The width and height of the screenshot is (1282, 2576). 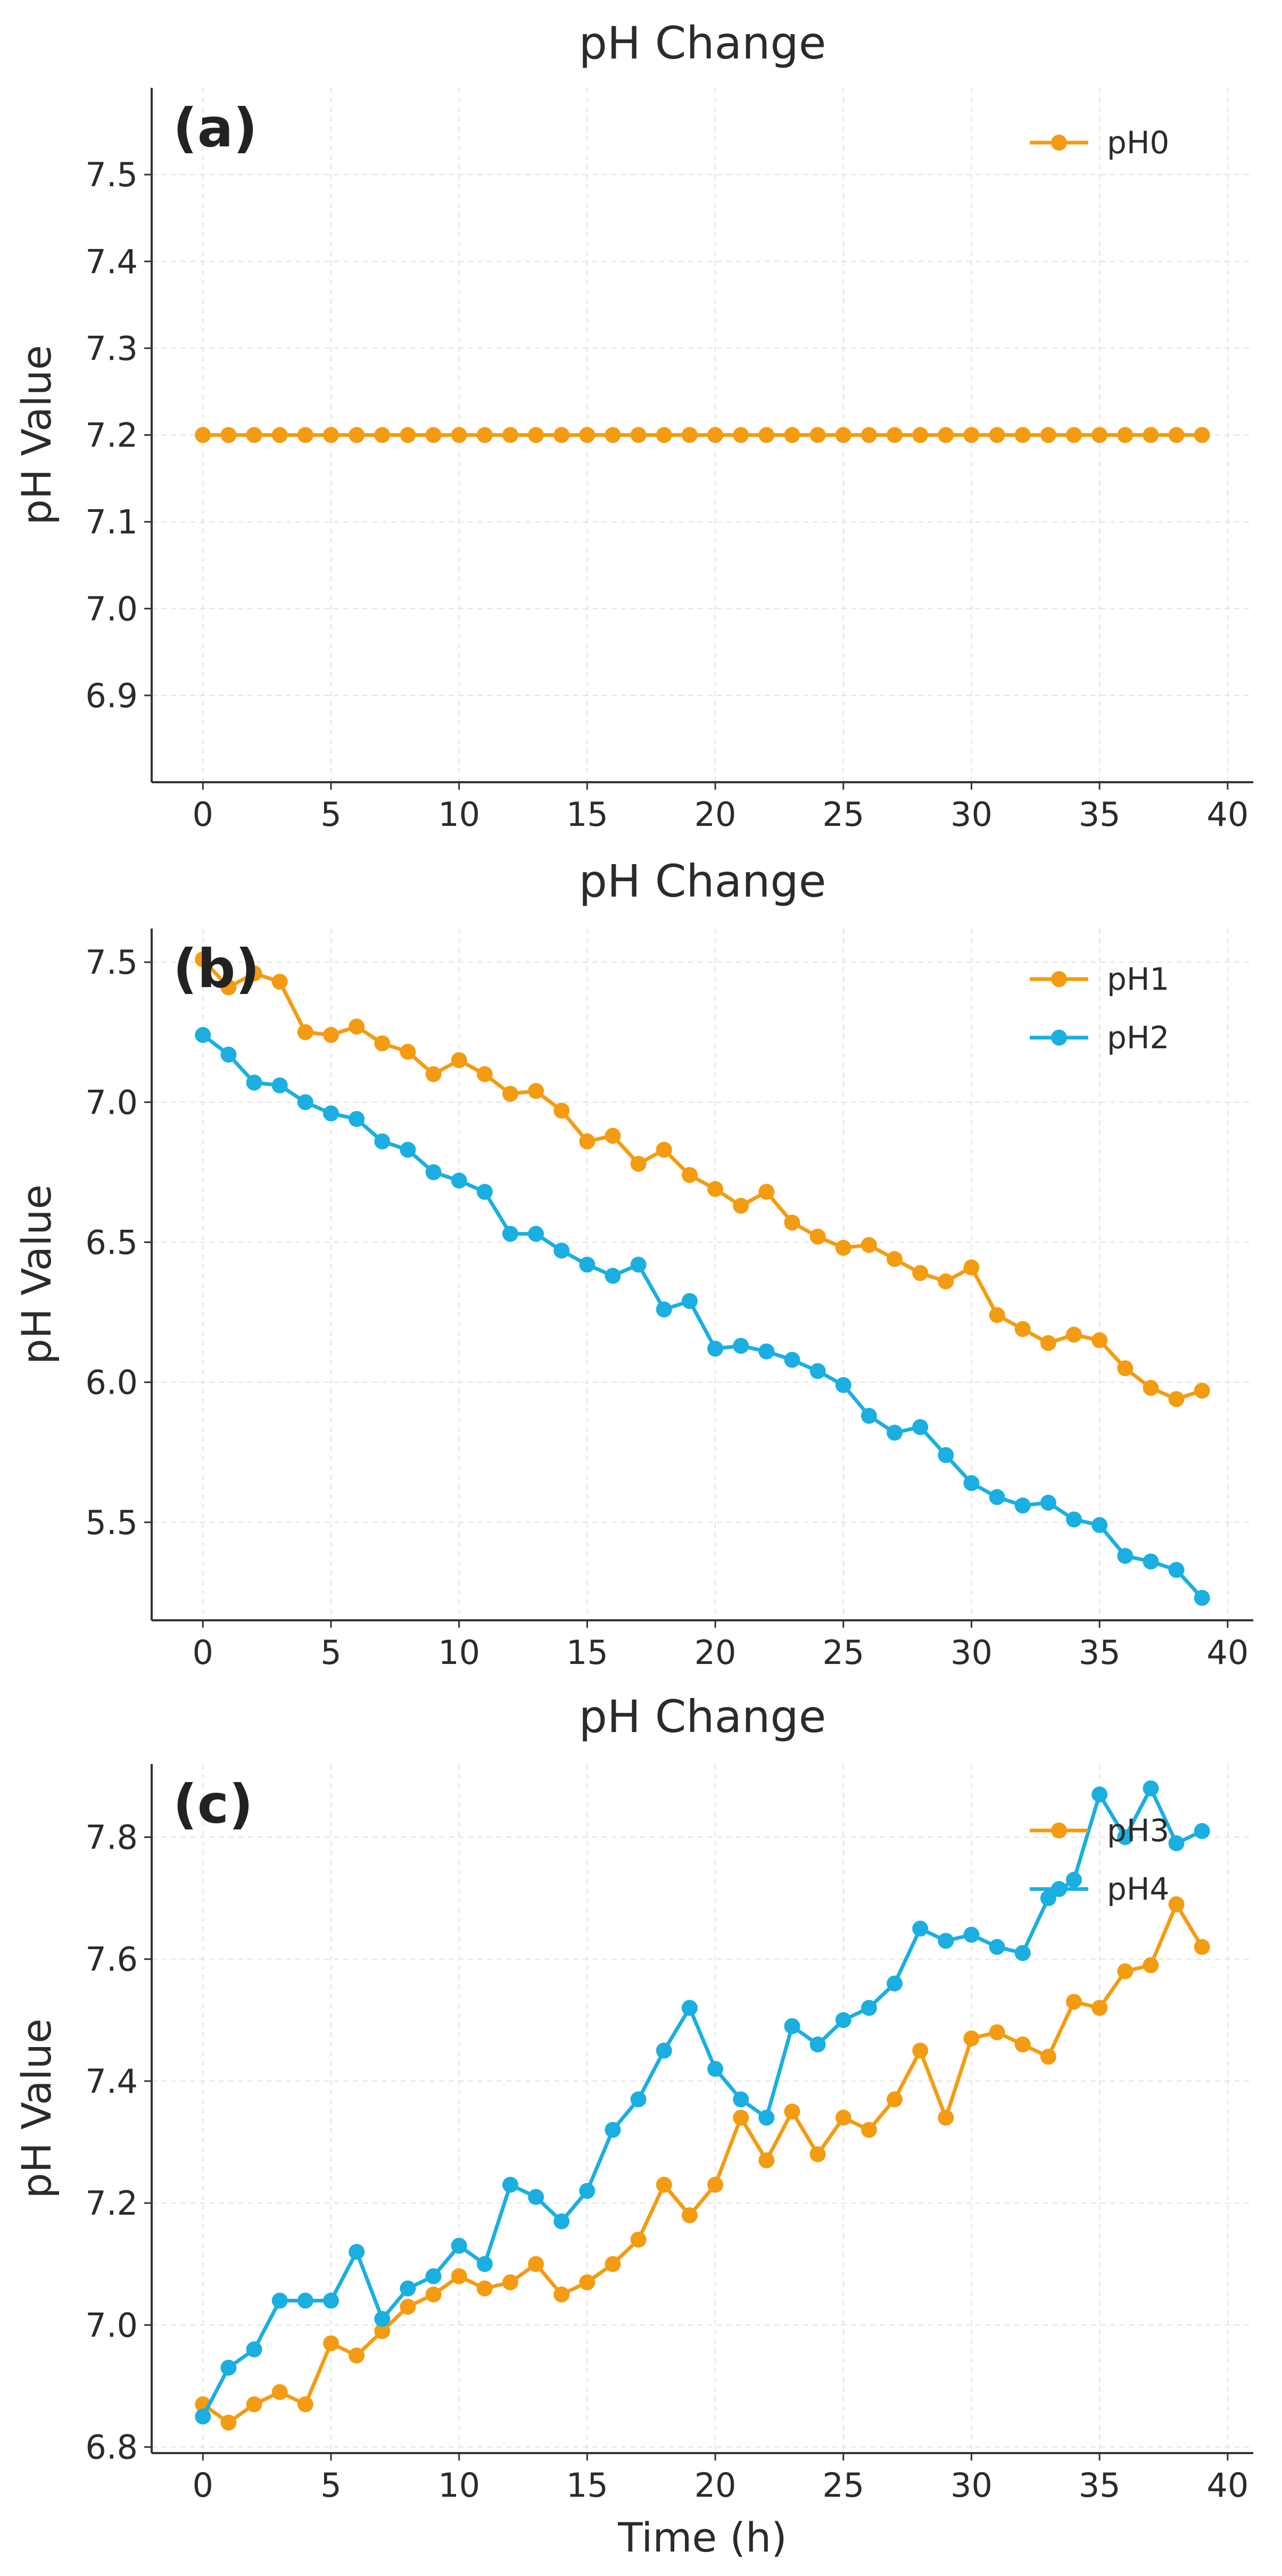 What do you see at coordinates (203, 2485) in the screenshot?
I see `panel-3-x-tick-label: 0` at bounding box center [203, 2485].